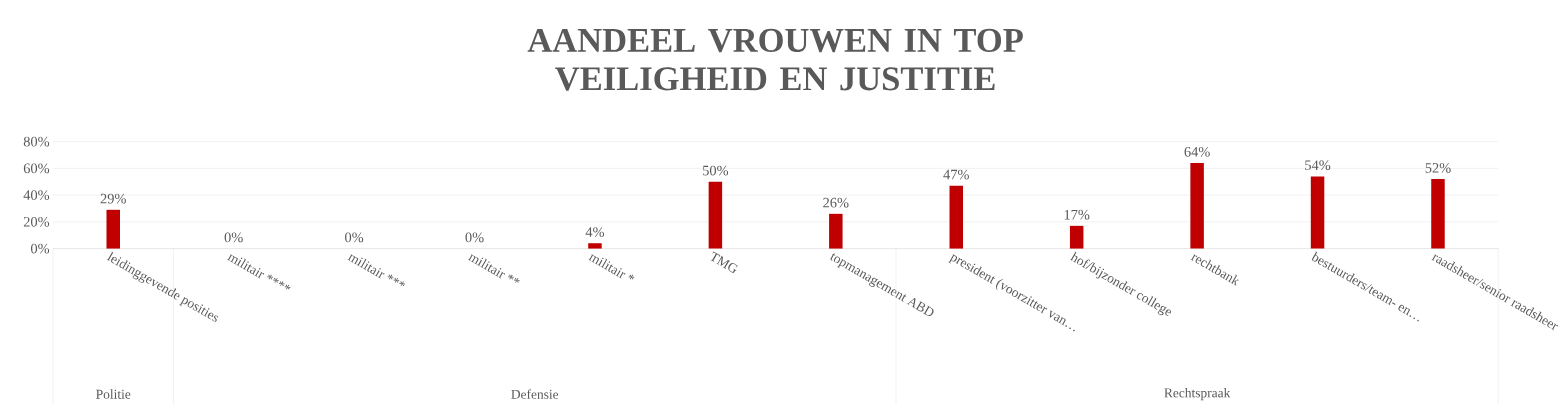 The width and height of the screenshot is (1564, 414). Describe the element at coordinates (40, 248) in the screenshot. I see `y-tick-label: 0%` at that location.